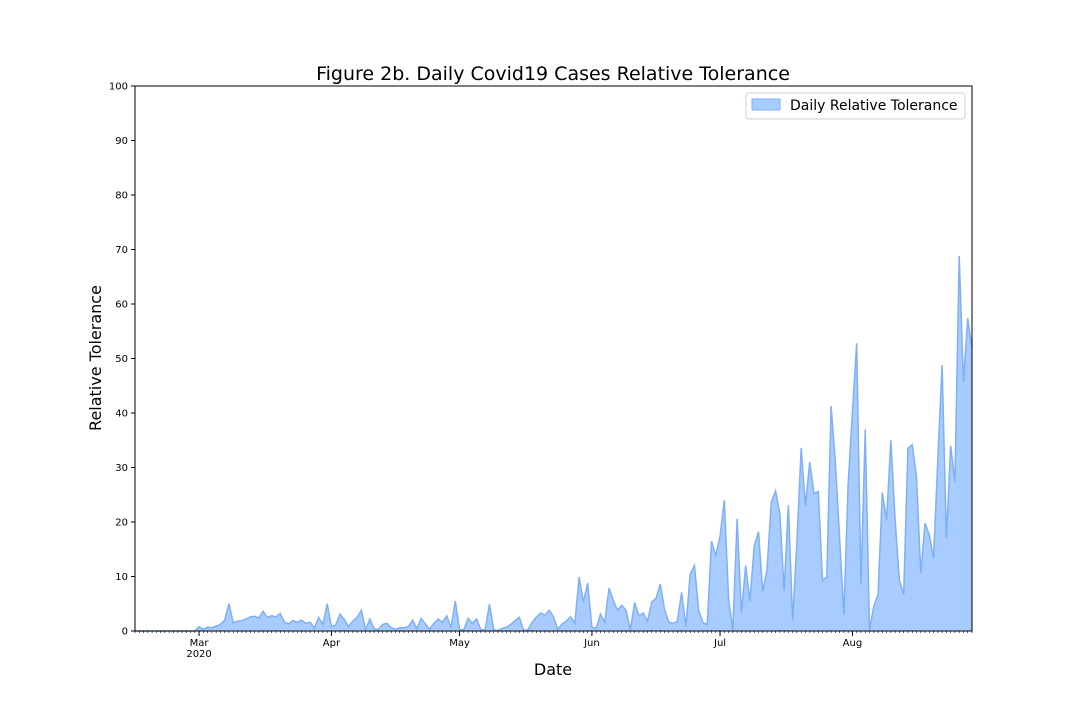  Describe the element at coordinates (198, 654) in the screenshot. I see `x-tick-sublabel: 2020` at that location.